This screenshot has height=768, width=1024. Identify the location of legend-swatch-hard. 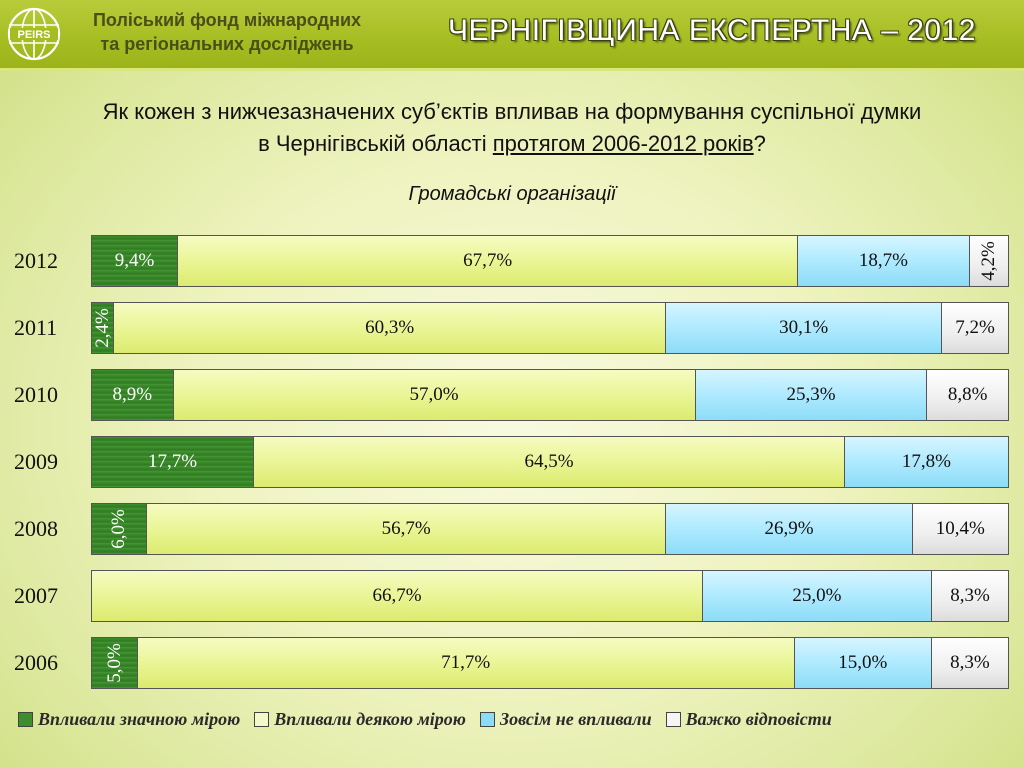
(673, 719).